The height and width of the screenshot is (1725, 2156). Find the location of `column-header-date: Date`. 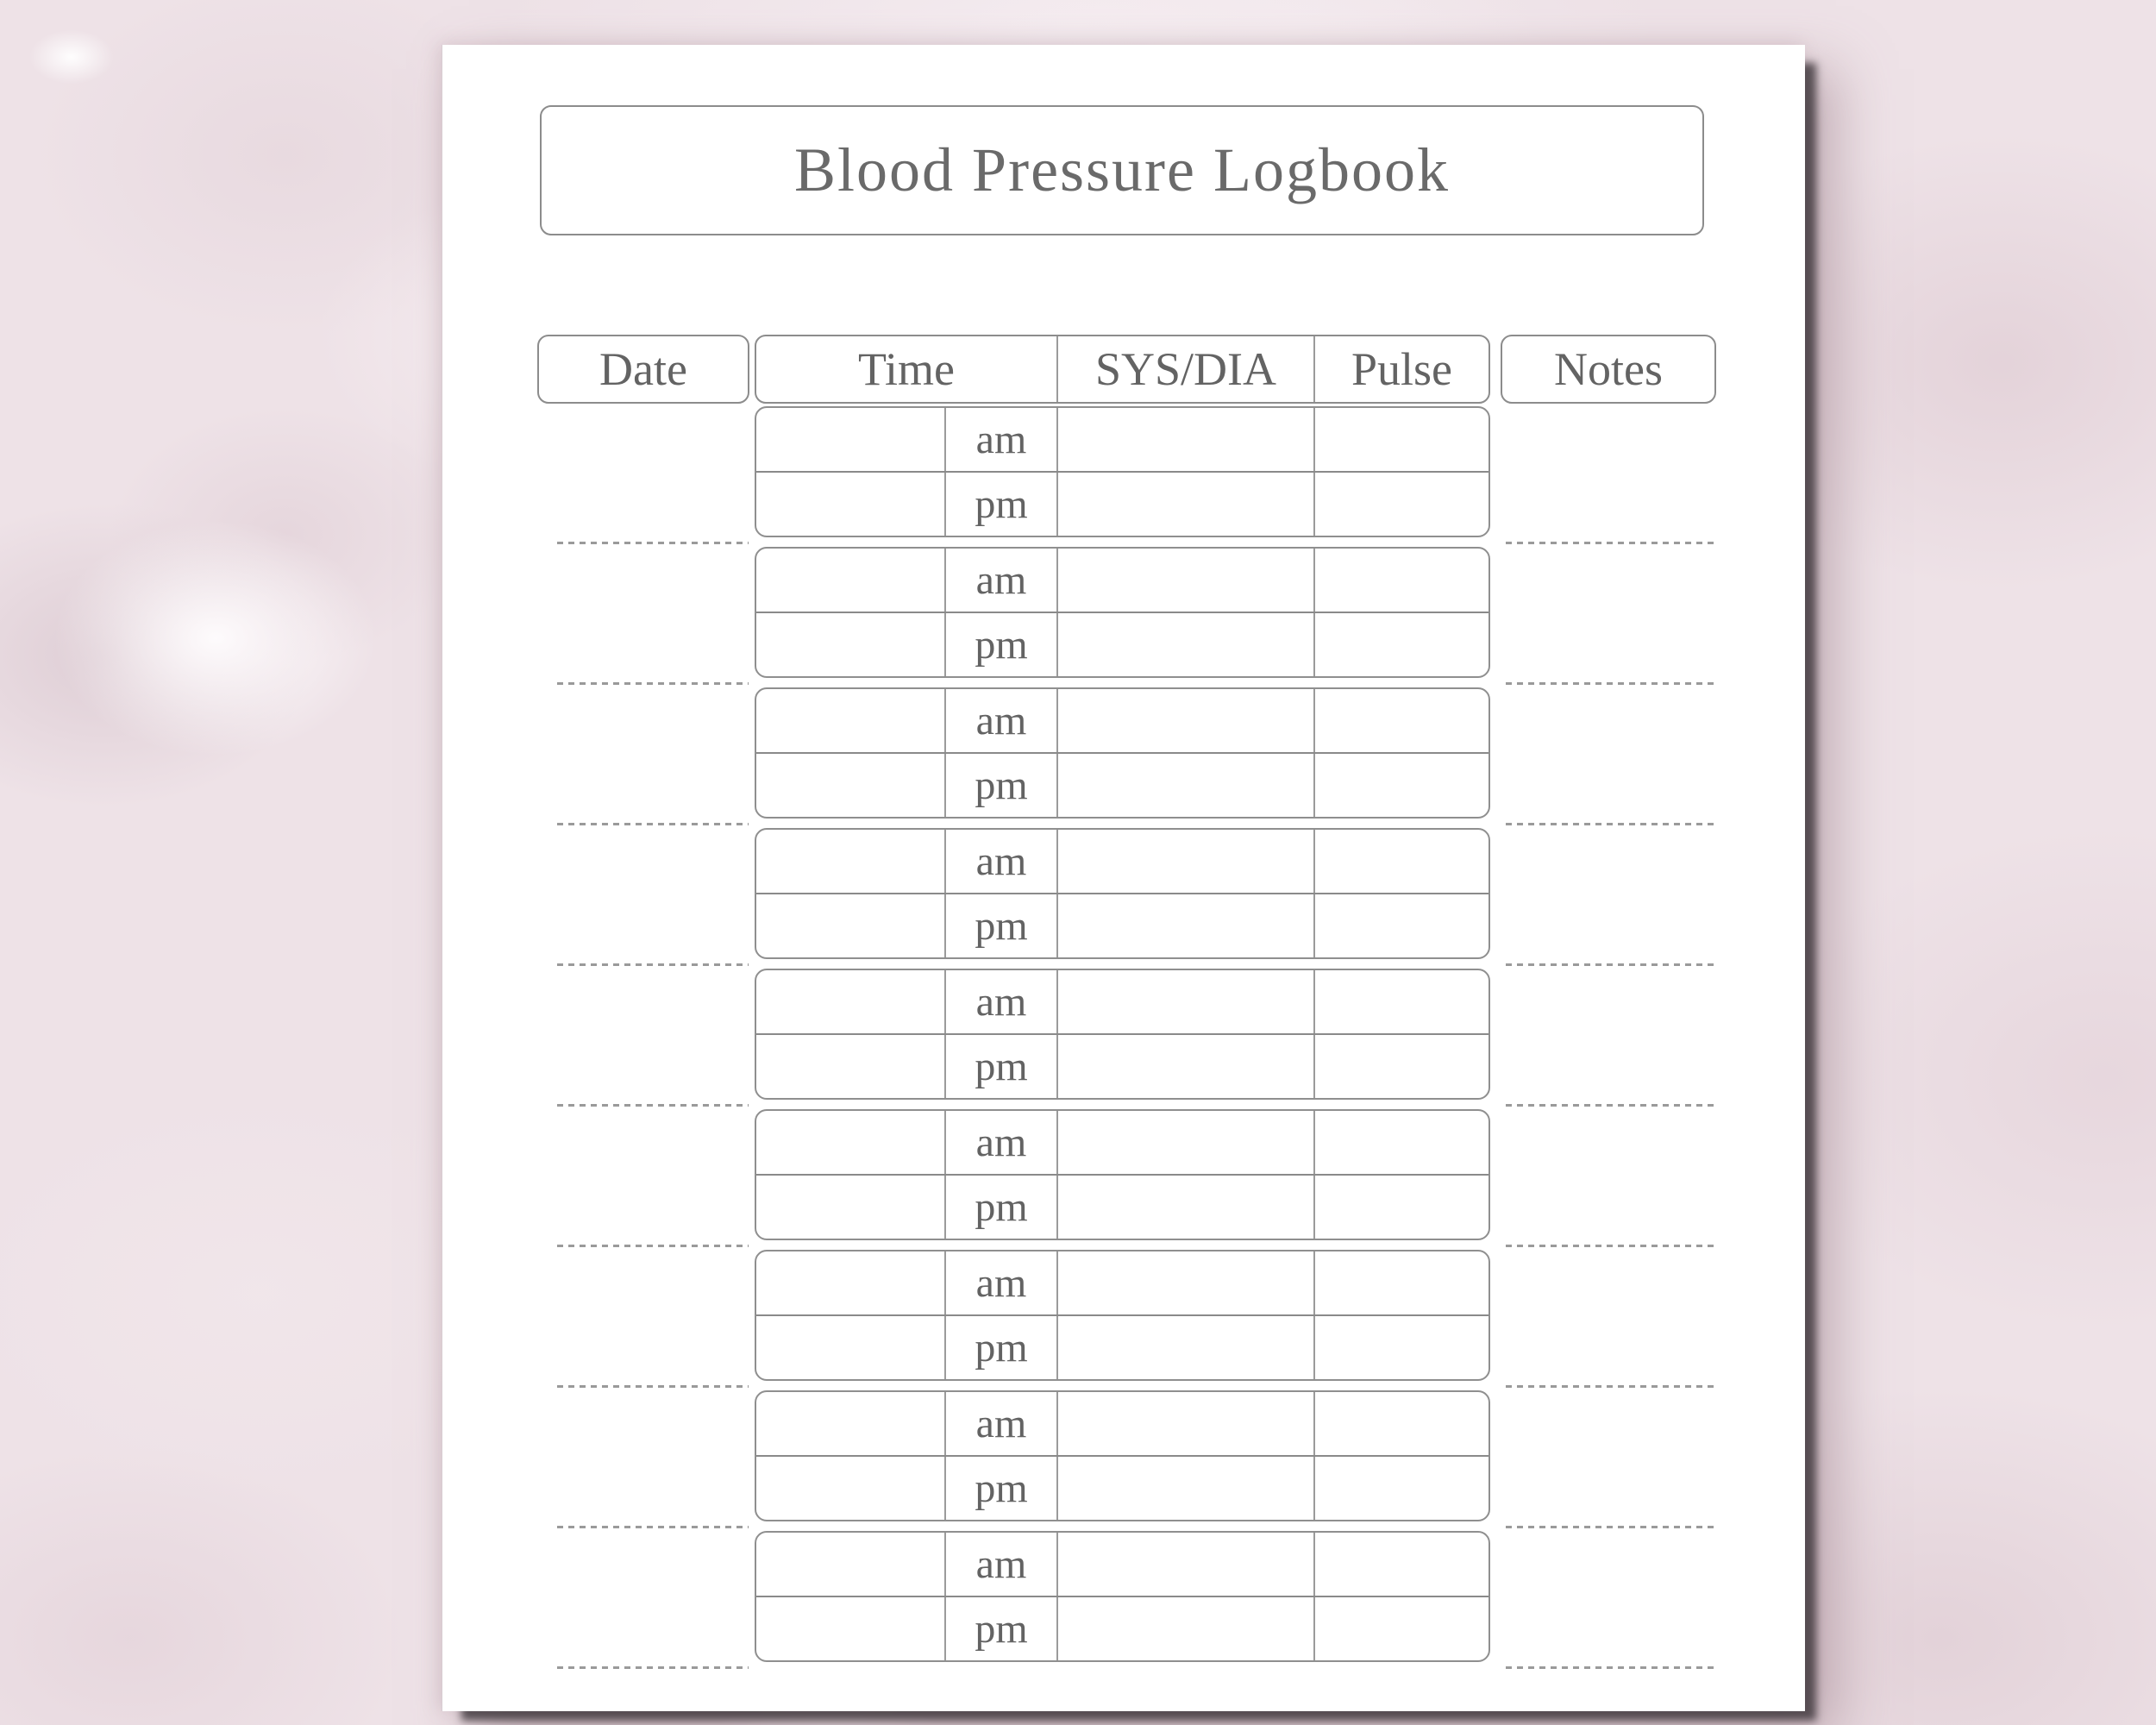

column-header-date: Date is located at coordinates (643, 370).